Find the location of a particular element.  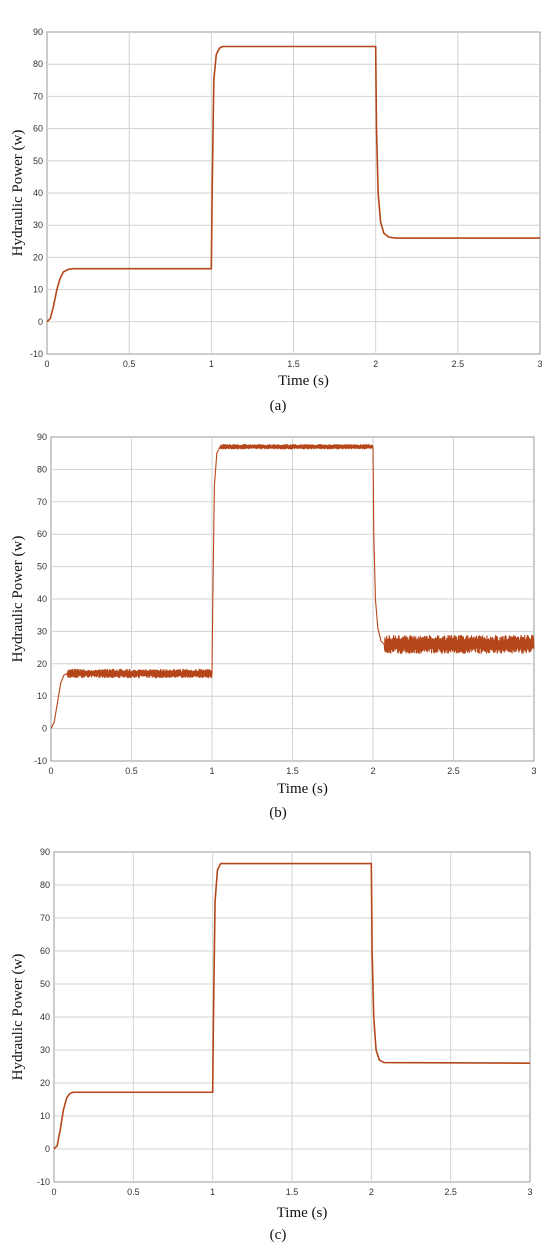

panel-caption: (a) is located at coordinates (278, 406).